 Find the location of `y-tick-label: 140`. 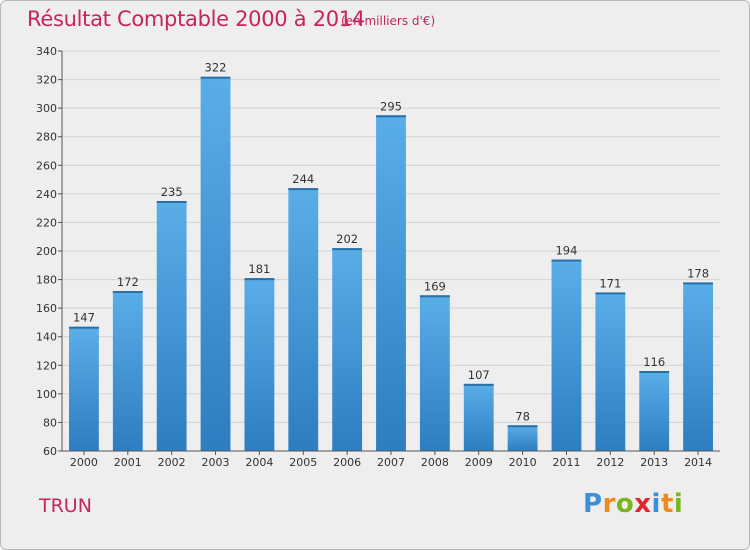

y-tick-label: 140 is located at coordinates (46, 337).